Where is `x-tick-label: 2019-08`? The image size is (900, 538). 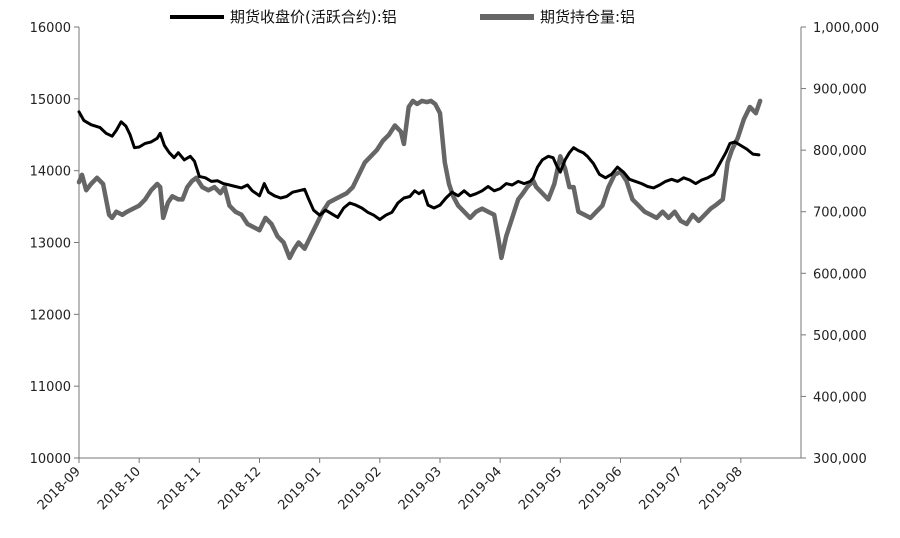
x-tick-label: 2019-08 is located at coordinates (721, 488).